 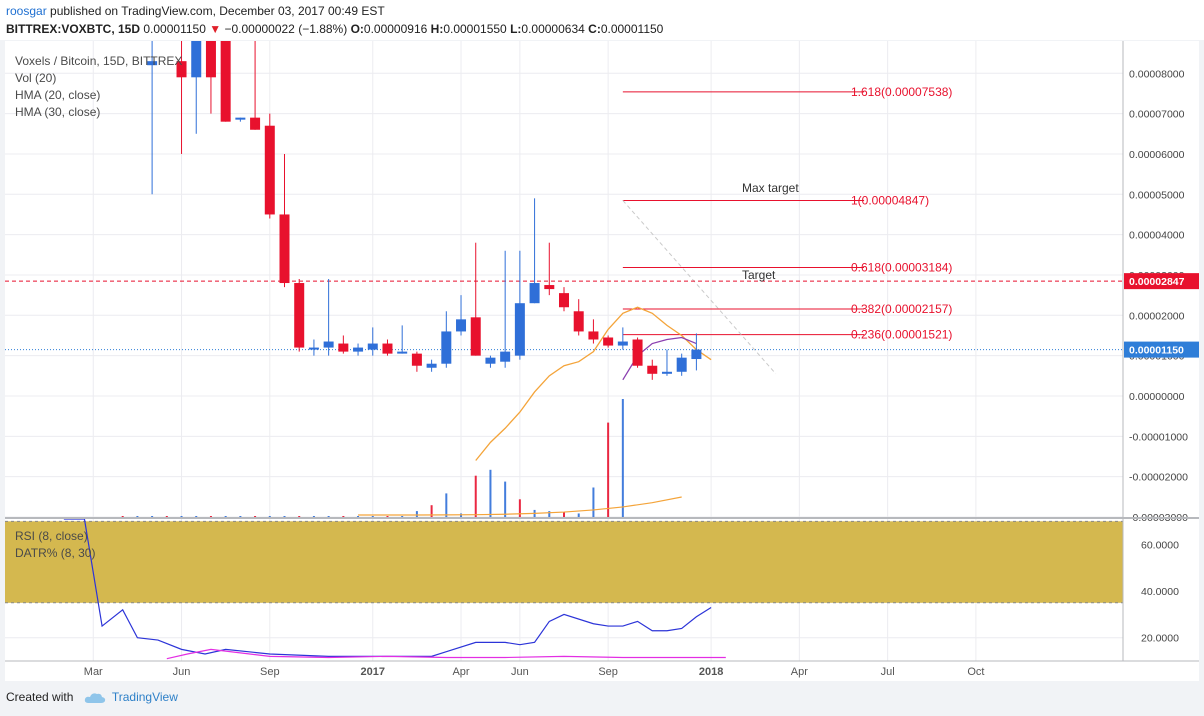 What do you see at coordinates (40, 697) in the screenshot?
I see `created-with-text: Created with` at bounding box center [40, 697].